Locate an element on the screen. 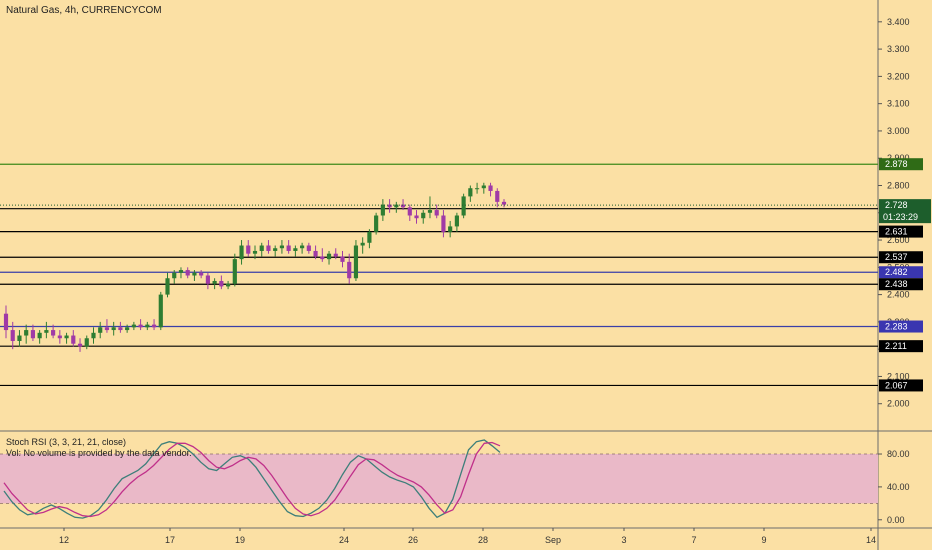  time-axis-tick-label: 17 is located at coordinates (170, 540).